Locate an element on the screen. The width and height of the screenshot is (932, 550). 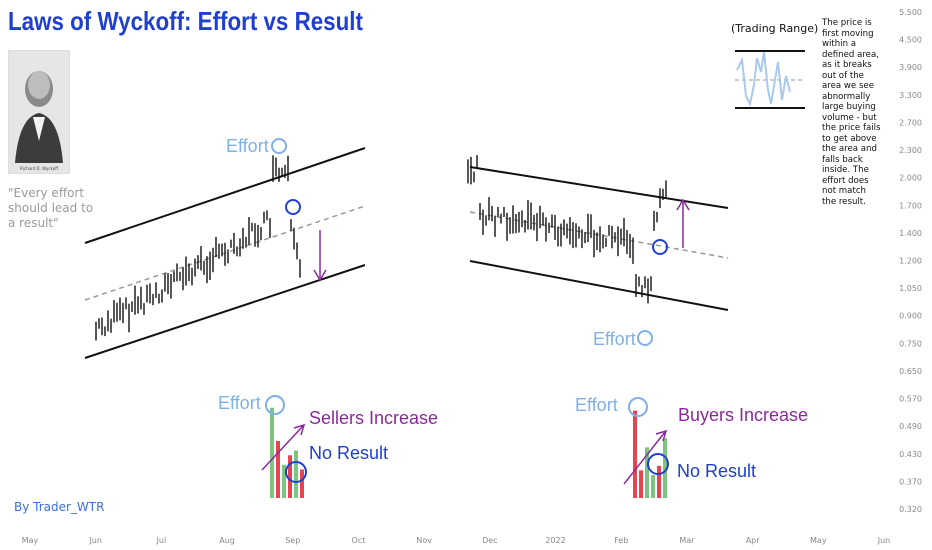
portrait-figure: Richard D. Wyckoff is located at coordinates (39, 112).